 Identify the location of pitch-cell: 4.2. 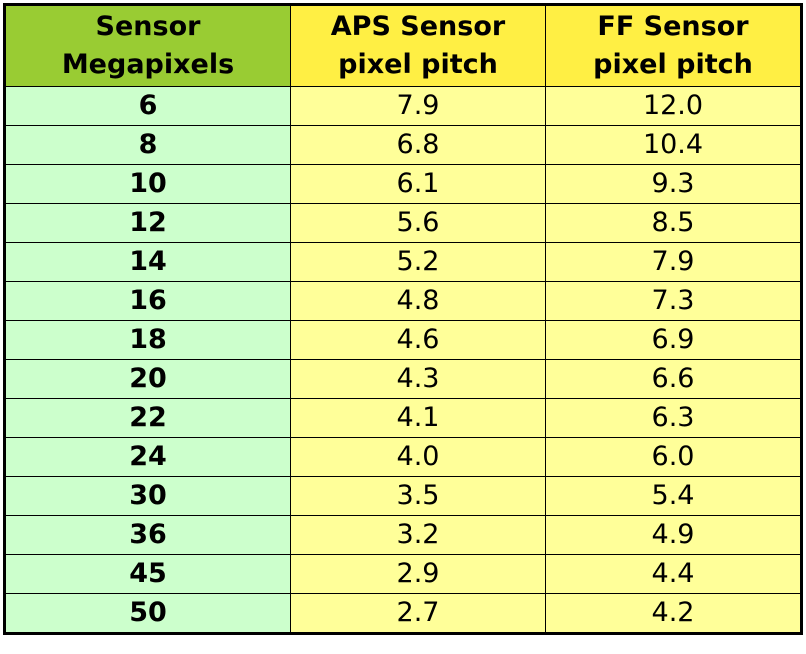
(673, 613).